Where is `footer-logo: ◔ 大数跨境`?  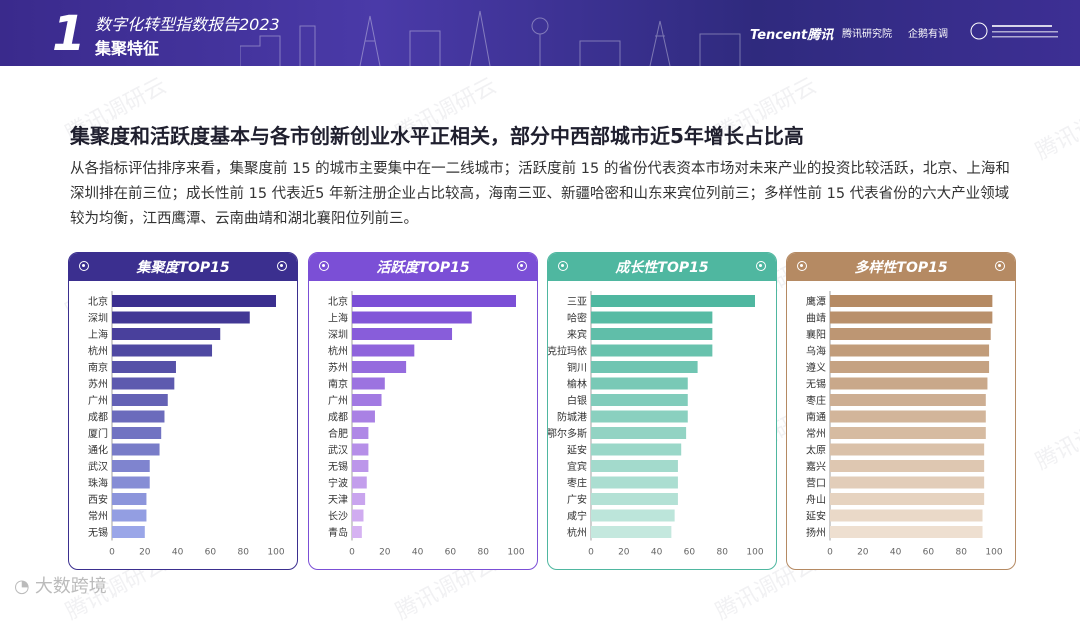
footer-logo: ◔ 大数跨境 is located at coordinates (60, 585).